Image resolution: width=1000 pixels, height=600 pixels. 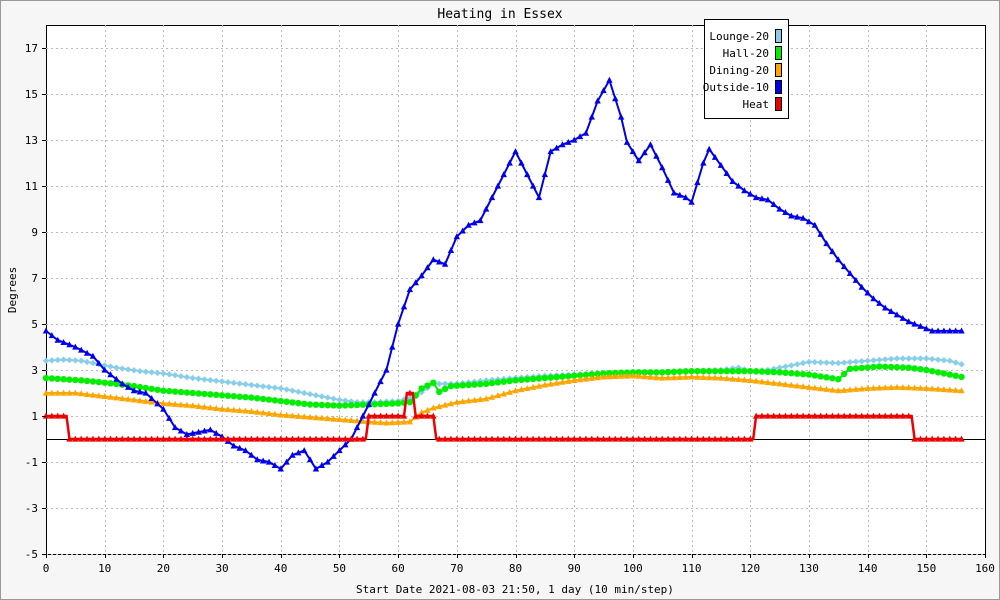 I want to click on y-tick-label: 9, so click(x=34, y=232).